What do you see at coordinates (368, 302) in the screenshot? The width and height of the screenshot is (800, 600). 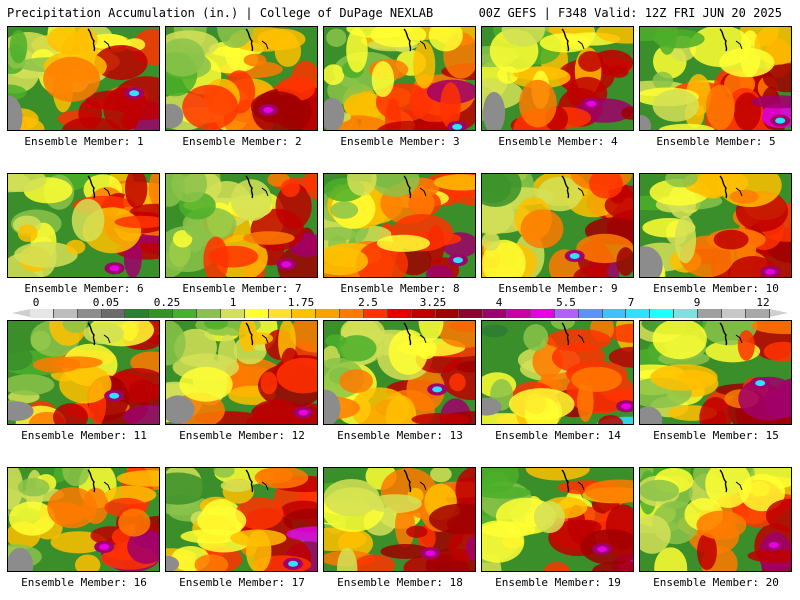 I see `colorbar-tick-label: 2.5` at bounding box center [368, 302].